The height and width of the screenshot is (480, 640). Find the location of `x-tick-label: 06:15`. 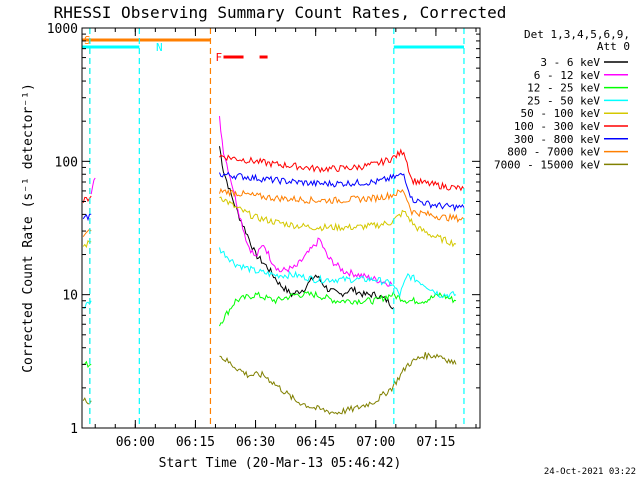

x-tick-label: 06:15 is located at coordinates (195, 442).